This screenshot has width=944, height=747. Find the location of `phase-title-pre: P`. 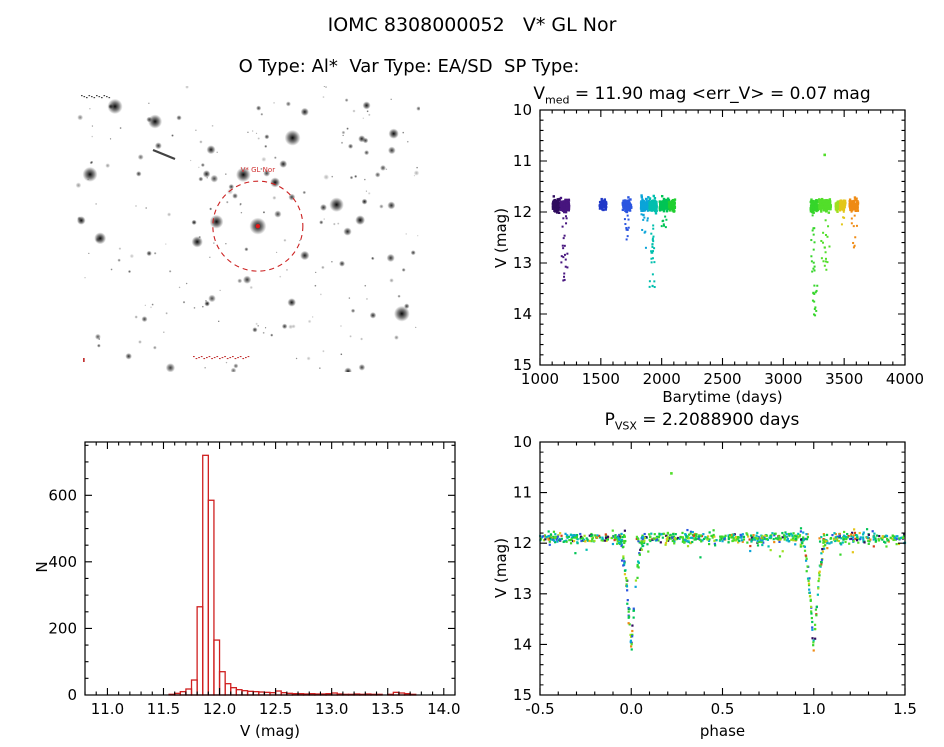

phase-title-pre: P is located at coordinates (609, 420).